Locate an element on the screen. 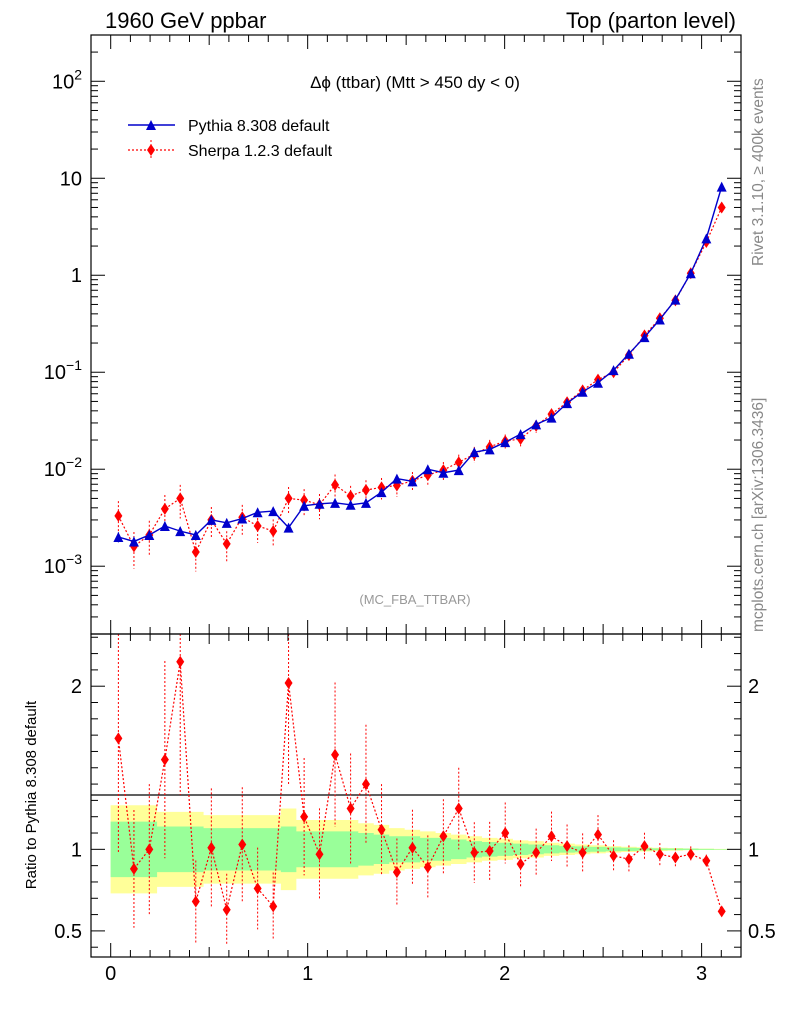 The height and width of the screenshot is (1024, 786). side-text-rivet: Rivet 3.1.10, ≥ 400k events is located at coordinates (758, 172).